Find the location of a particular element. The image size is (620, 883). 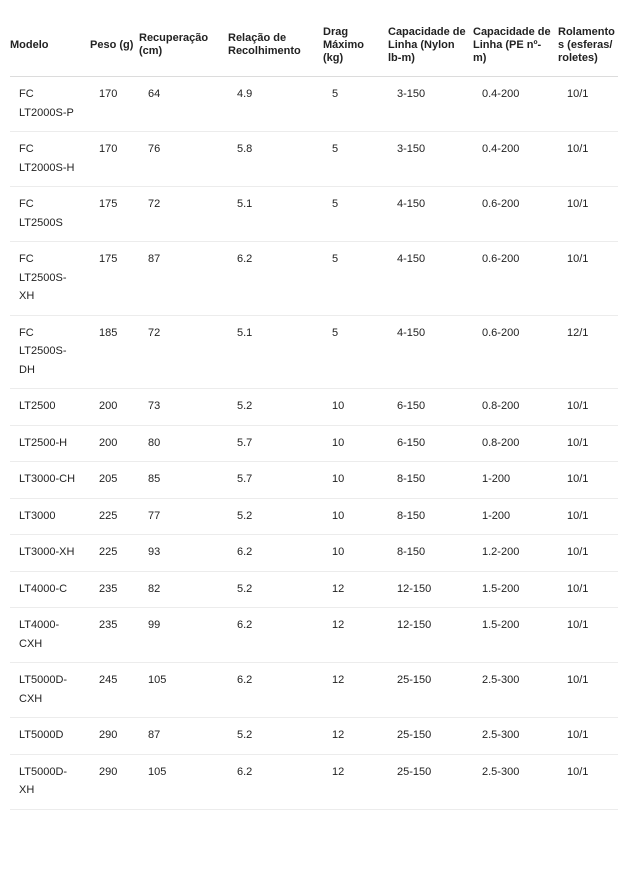

cell-weight: 185 is located at coordinates (114, 352).